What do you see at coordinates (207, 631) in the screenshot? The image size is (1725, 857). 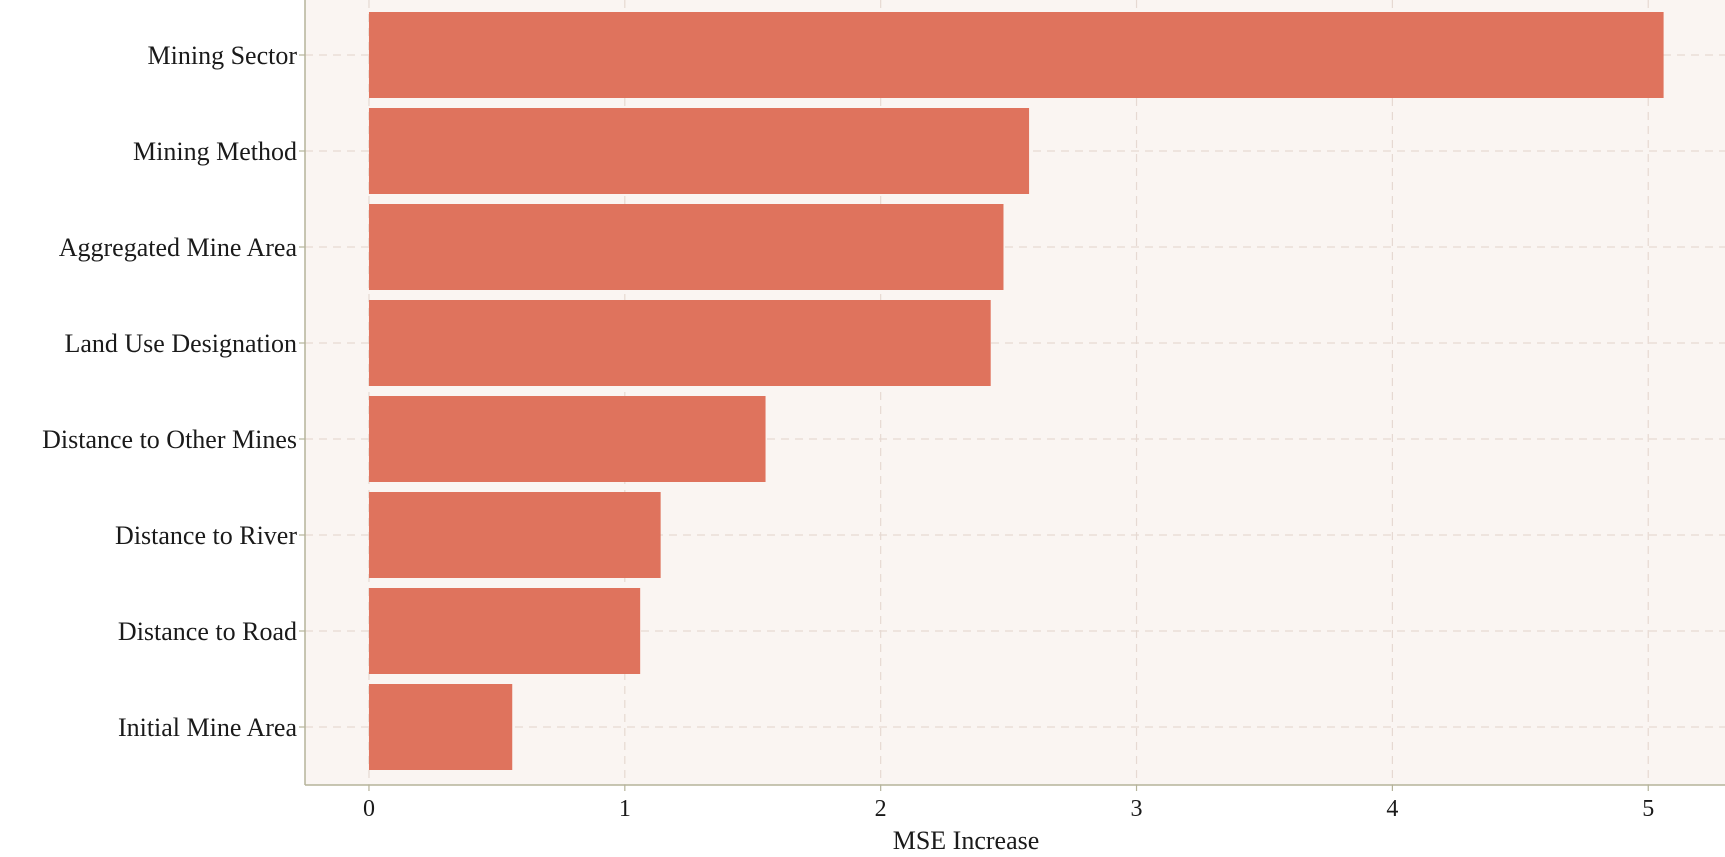 I see `category-label: Distance to Road` at bounding box center [207, 631].